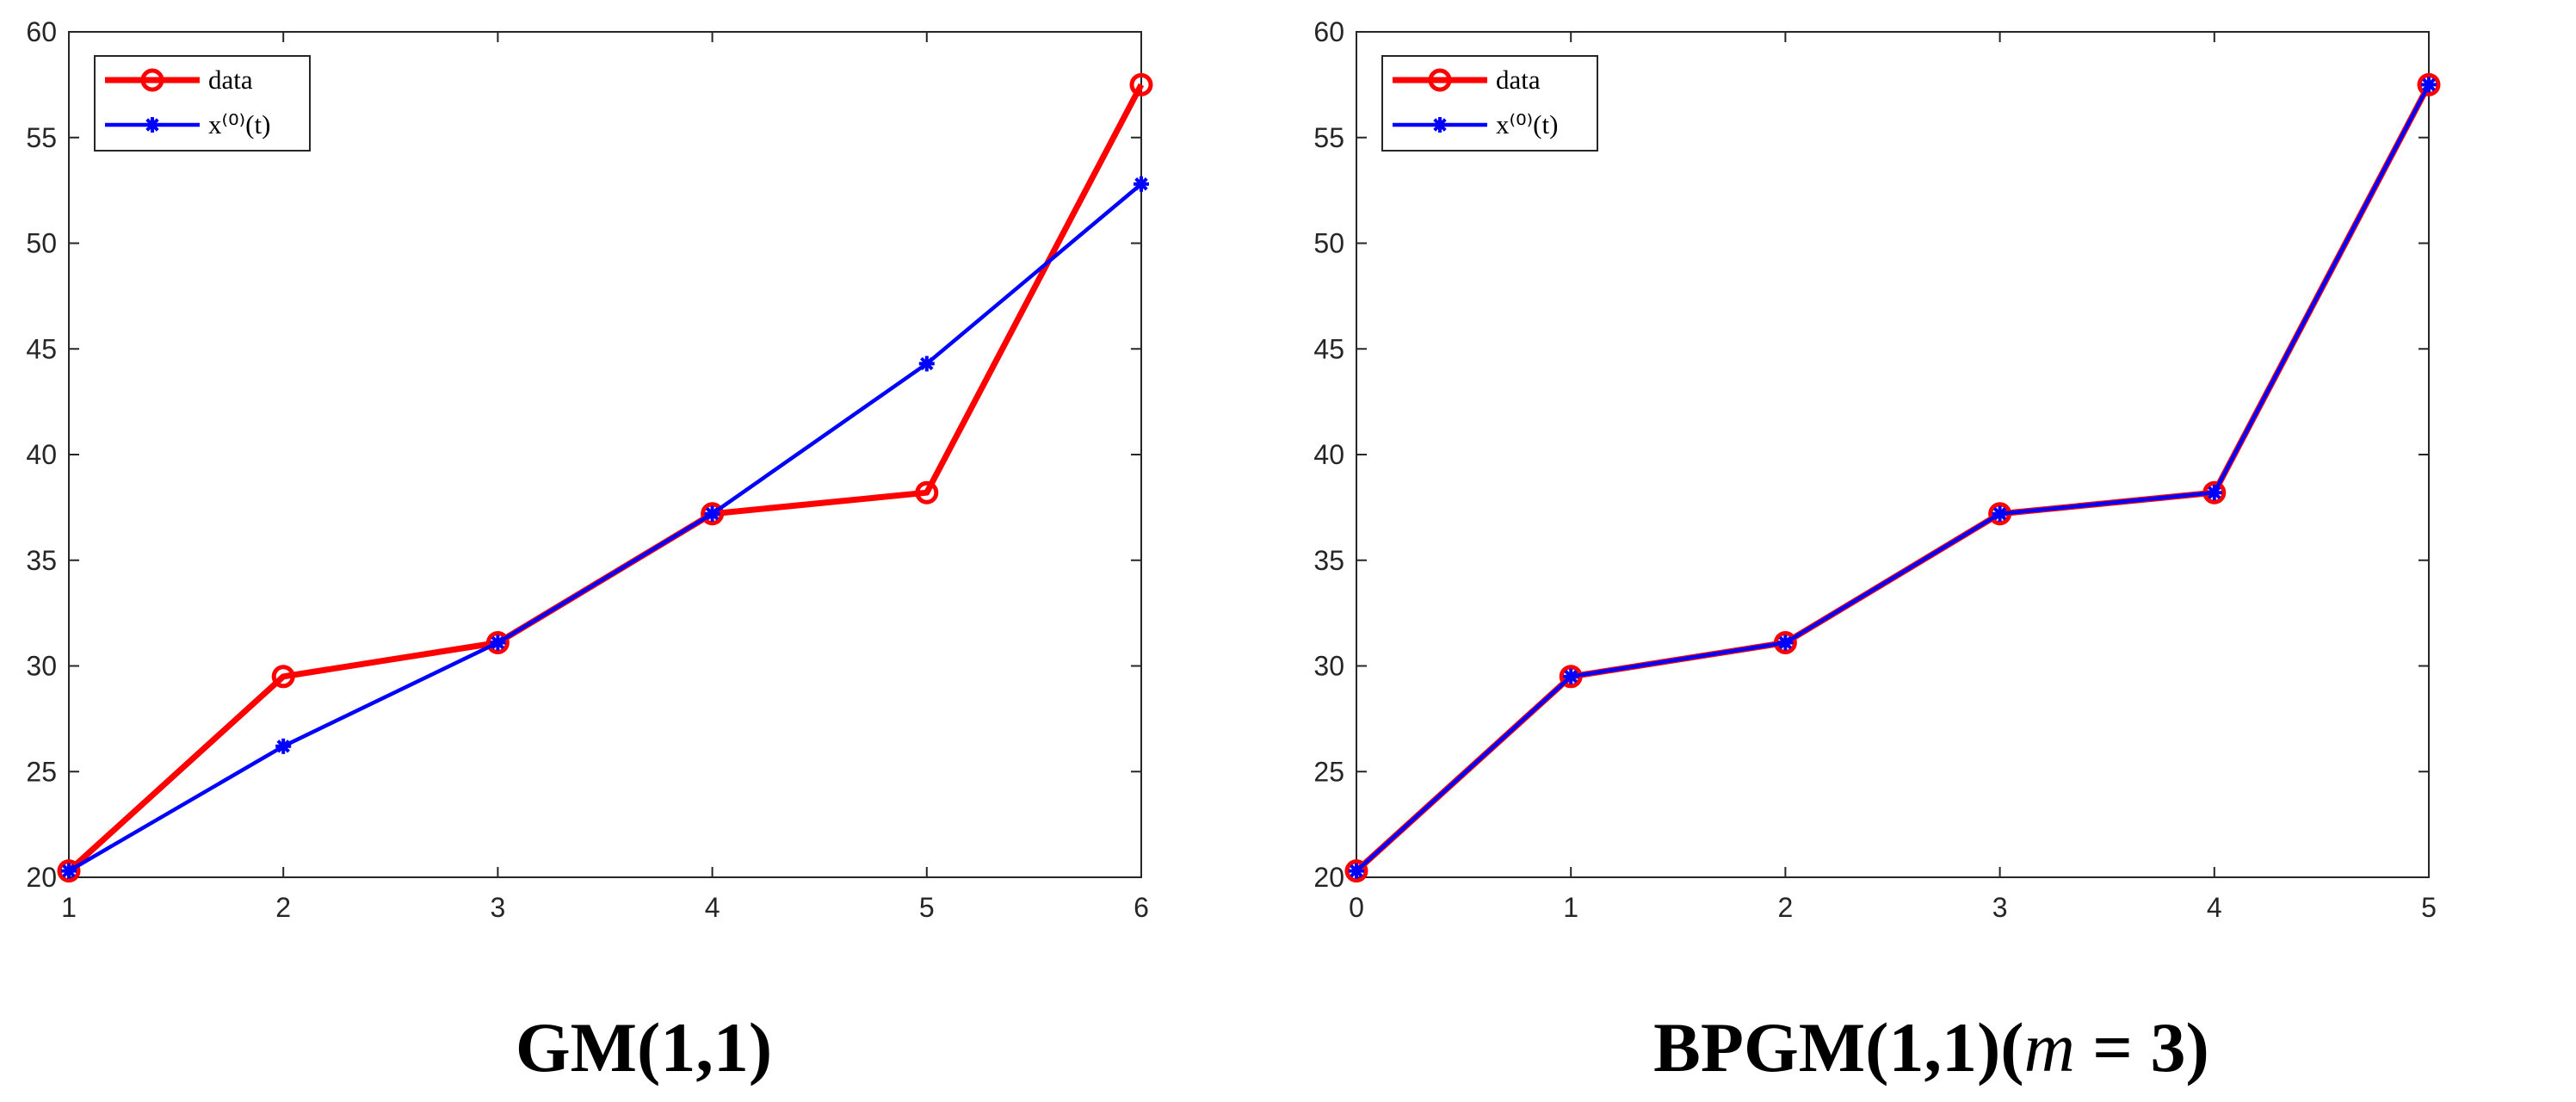 Image resolution: width=2576 pixels, height=1102 pixels. I want to click on chart-caption-bpgm11: BPGM(1,1)(m = 3), so click(1931, 1047).